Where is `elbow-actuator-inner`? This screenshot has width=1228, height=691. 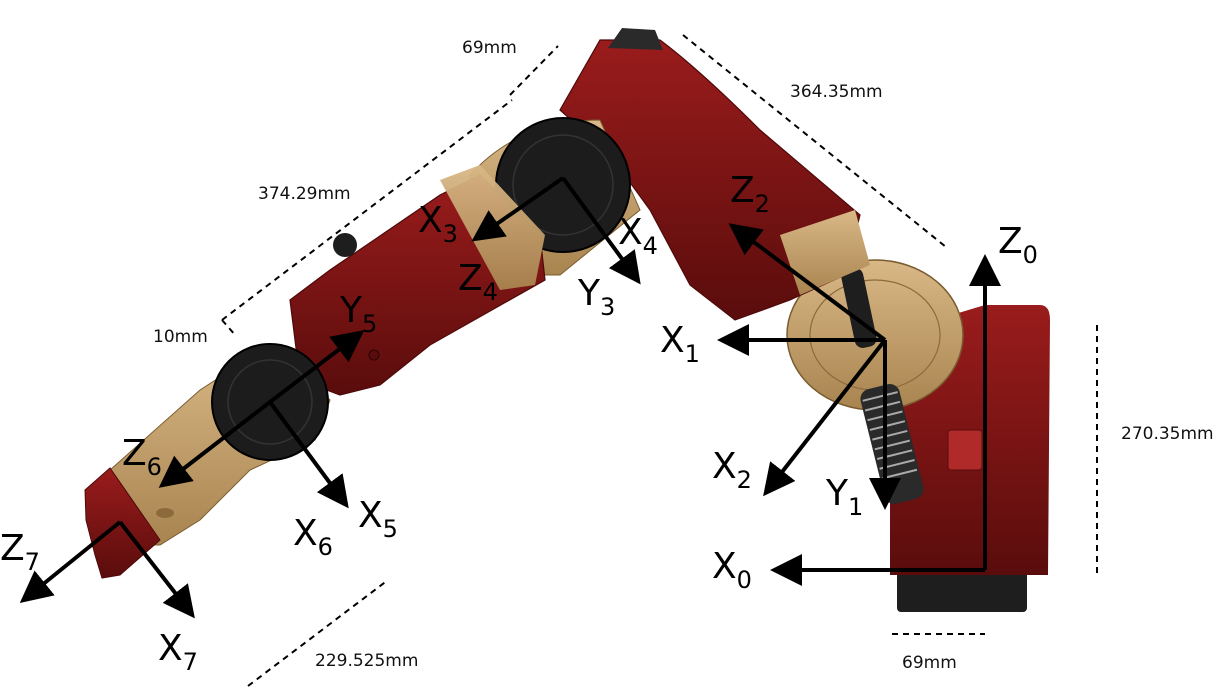 elbow-actuator-inner is located at coordinates (563, 185).